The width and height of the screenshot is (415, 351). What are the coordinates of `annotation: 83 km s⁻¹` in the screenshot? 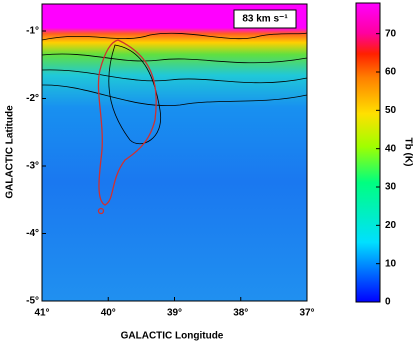 It's located at (265, 19).